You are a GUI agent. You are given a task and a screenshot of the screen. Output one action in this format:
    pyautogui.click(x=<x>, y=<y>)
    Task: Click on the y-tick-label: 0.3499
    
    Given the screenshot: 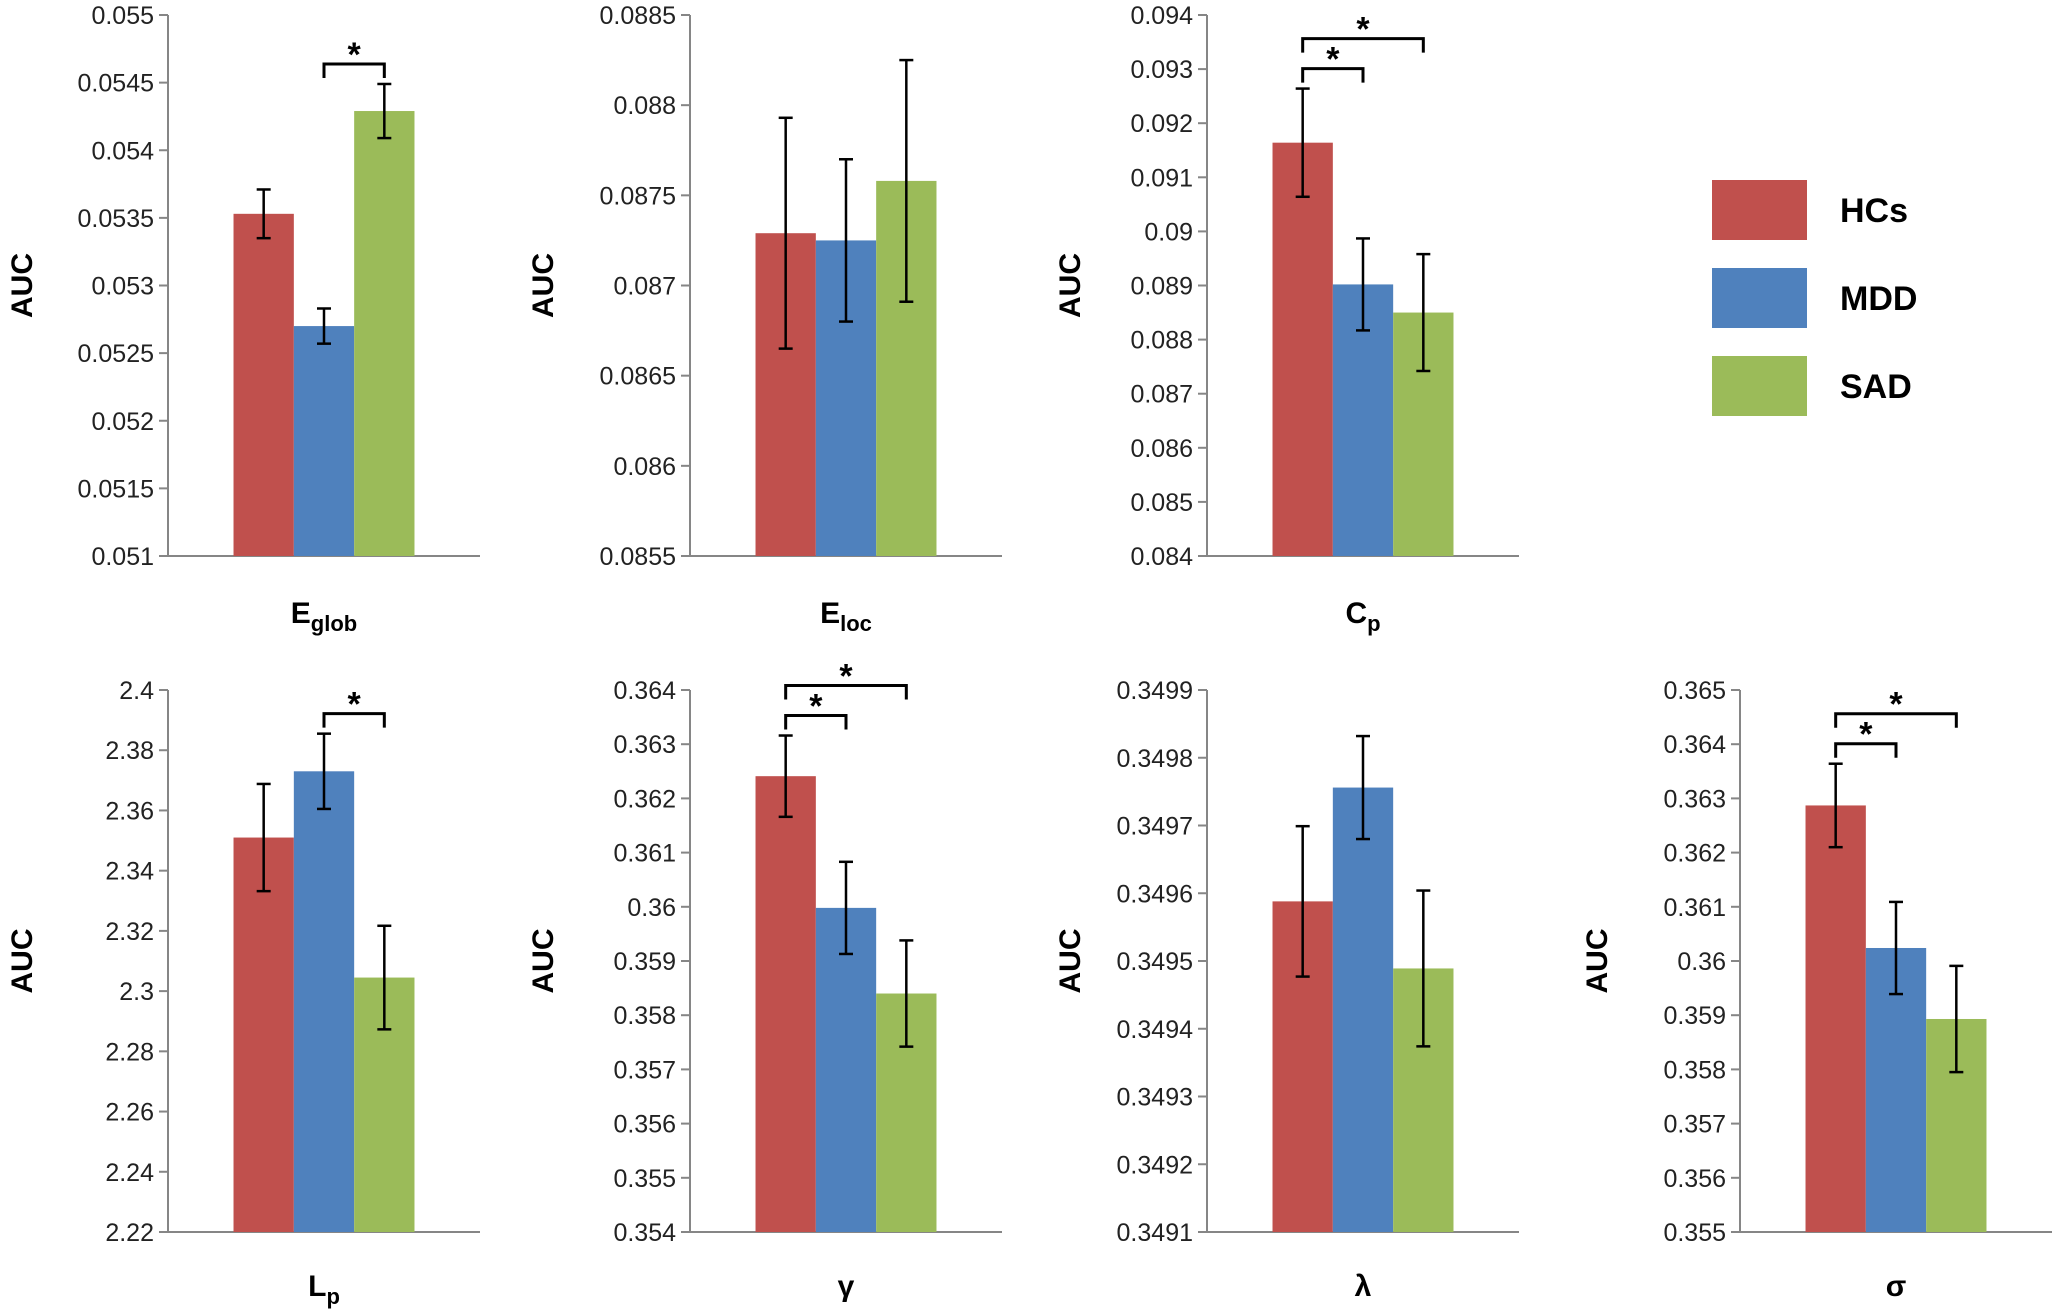 What is the action you would take?
    pyautogui.click(x=1155, y=691)
    